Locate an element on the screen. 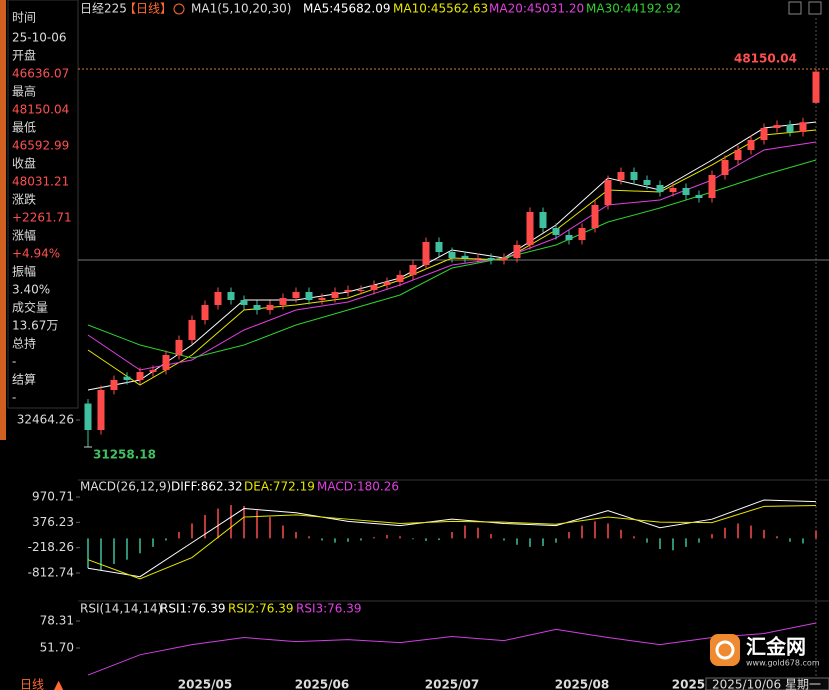 Image resolution: width=829 pixels, height=690 pixels. settings-icon is located at coordinates (179, 9).